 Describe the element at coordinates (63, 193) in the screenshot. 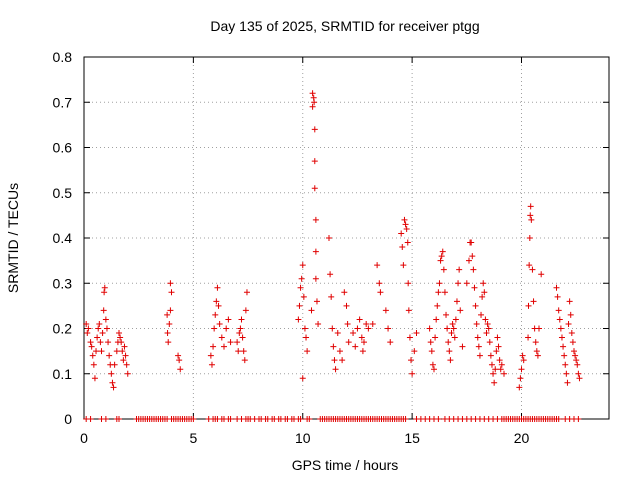

I see `y-tick-label: 0.5` at that location.